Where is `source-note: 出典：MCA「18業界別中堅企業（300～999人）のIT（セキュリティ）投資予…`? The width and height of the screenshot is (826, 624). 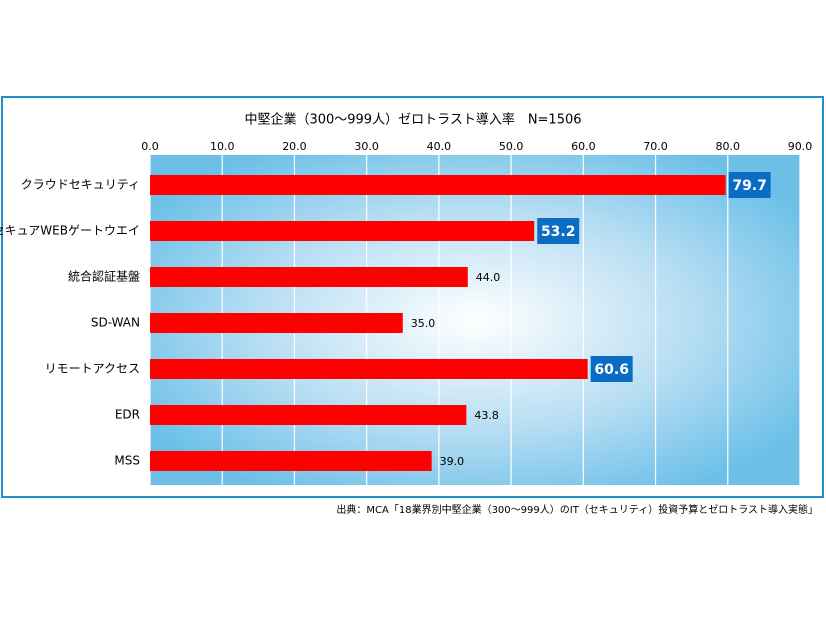
source-note: 出典：MCA「18業界別中堅企業（300～999人）のIT（セキュリティ）投資予… is located at coordinates (577, 509).